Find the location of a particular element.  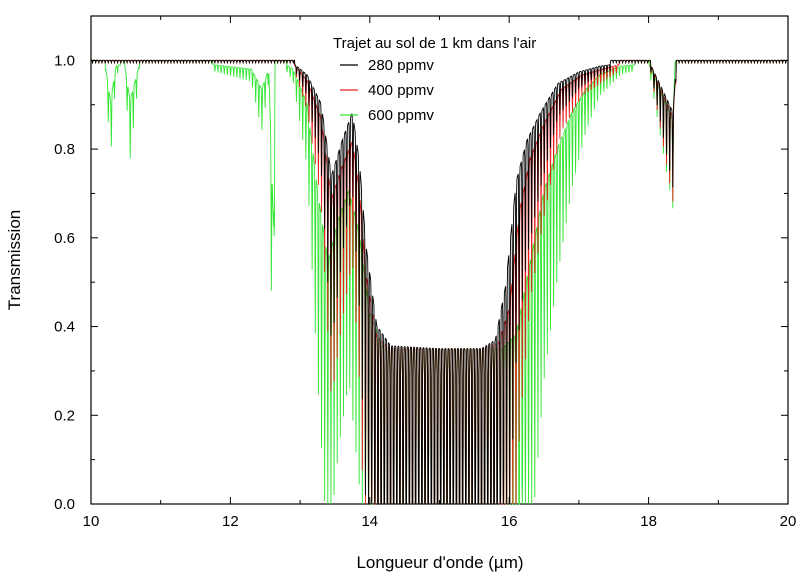

y-tick-label: 0.4 is located at coordinates (64, 327).